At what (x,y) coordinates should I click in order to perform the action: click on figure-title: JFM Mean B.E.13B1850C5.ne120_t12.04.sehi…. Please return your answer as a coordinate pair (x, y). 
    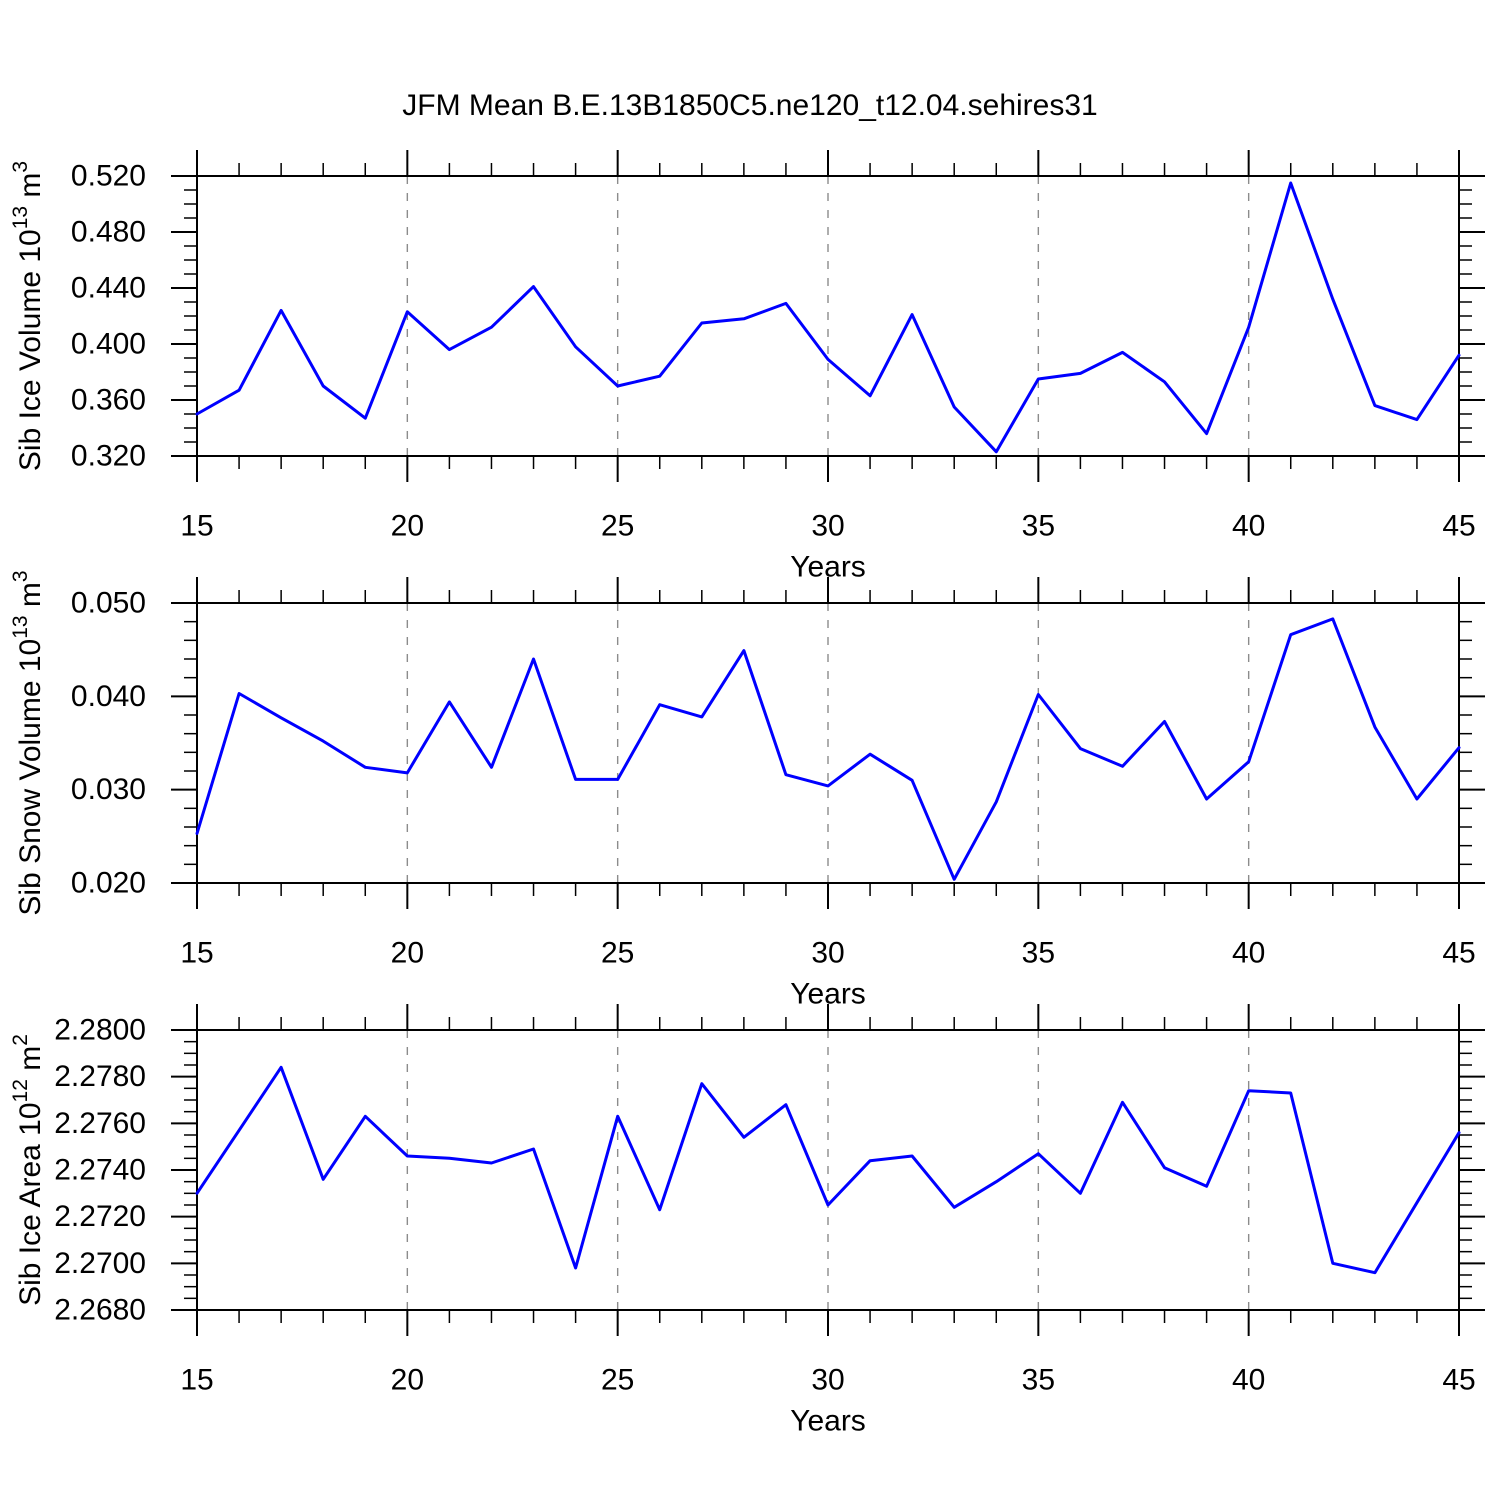
    Looking at the image, I should click on (749, 105).